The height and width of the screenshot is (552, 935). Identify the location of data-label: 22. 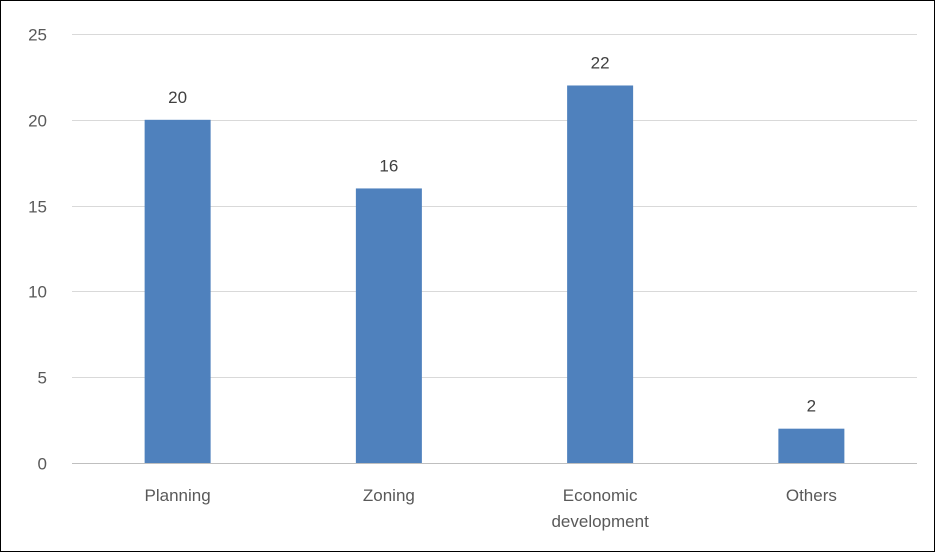
(600, 62).